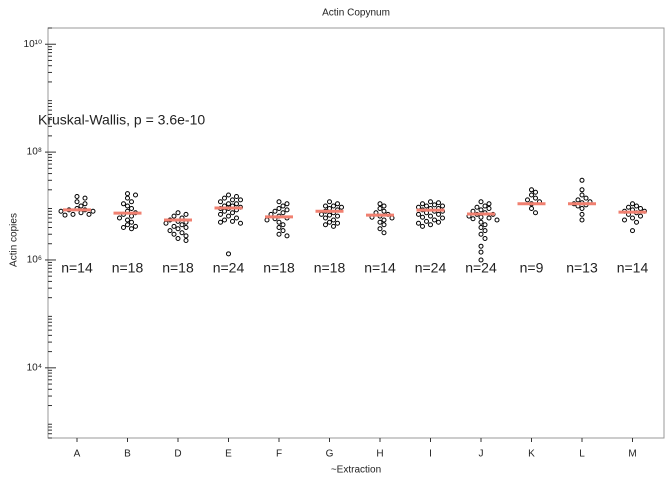  Describe the element at coordinates (77, 454) in the screenshot. I see `x-tick-label: A` at that location.